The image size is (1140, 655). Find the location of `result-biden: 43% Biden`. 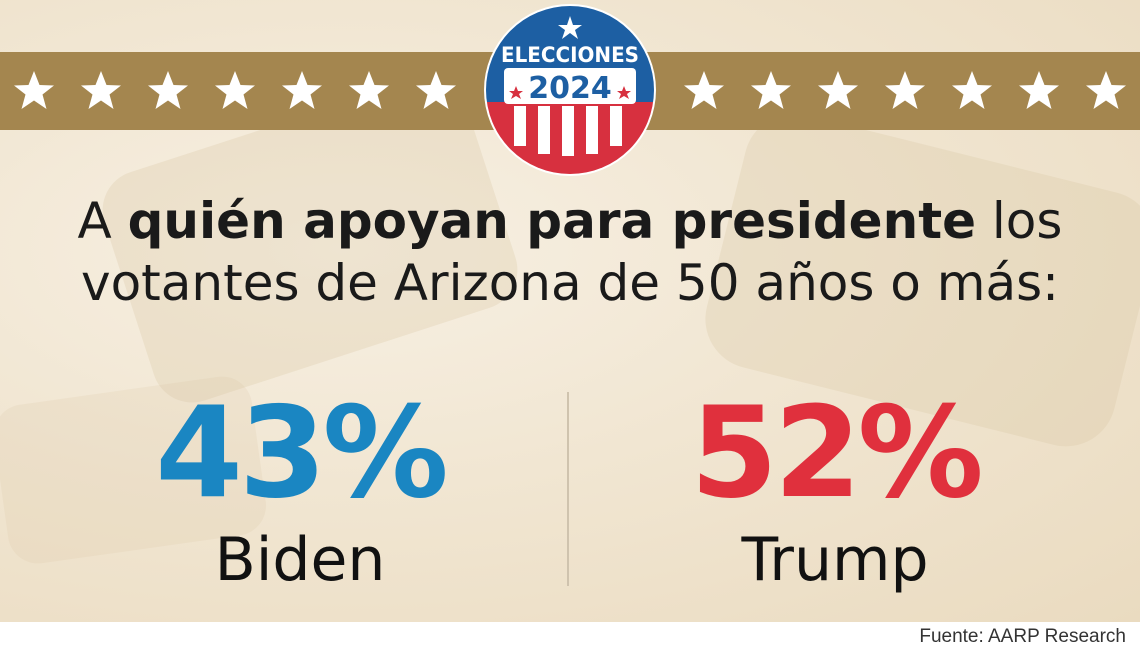

result-biden: 43% Biden is located at coordinates (300, 488).